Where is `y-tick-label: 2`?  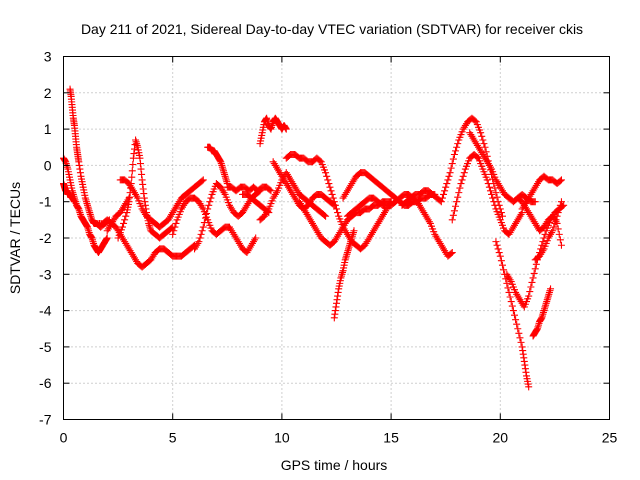 y-tick-label: 2 is located at coordinates (48, 93).